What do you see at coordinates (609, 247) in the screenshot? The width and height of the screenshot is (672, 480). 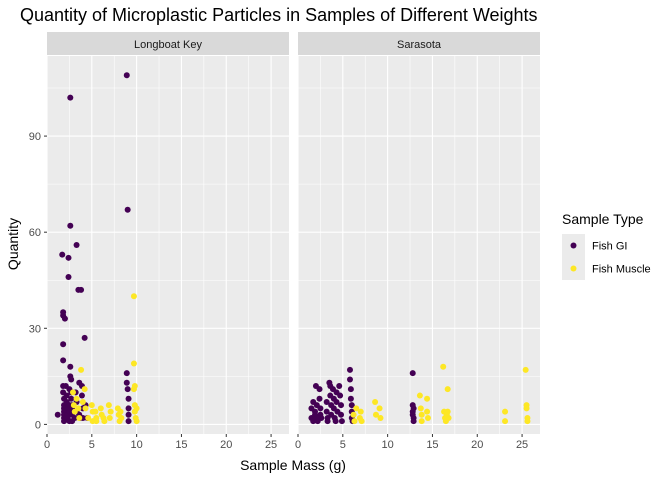 I see `legend-label: Fish GI` at bounding box center [609, 247].